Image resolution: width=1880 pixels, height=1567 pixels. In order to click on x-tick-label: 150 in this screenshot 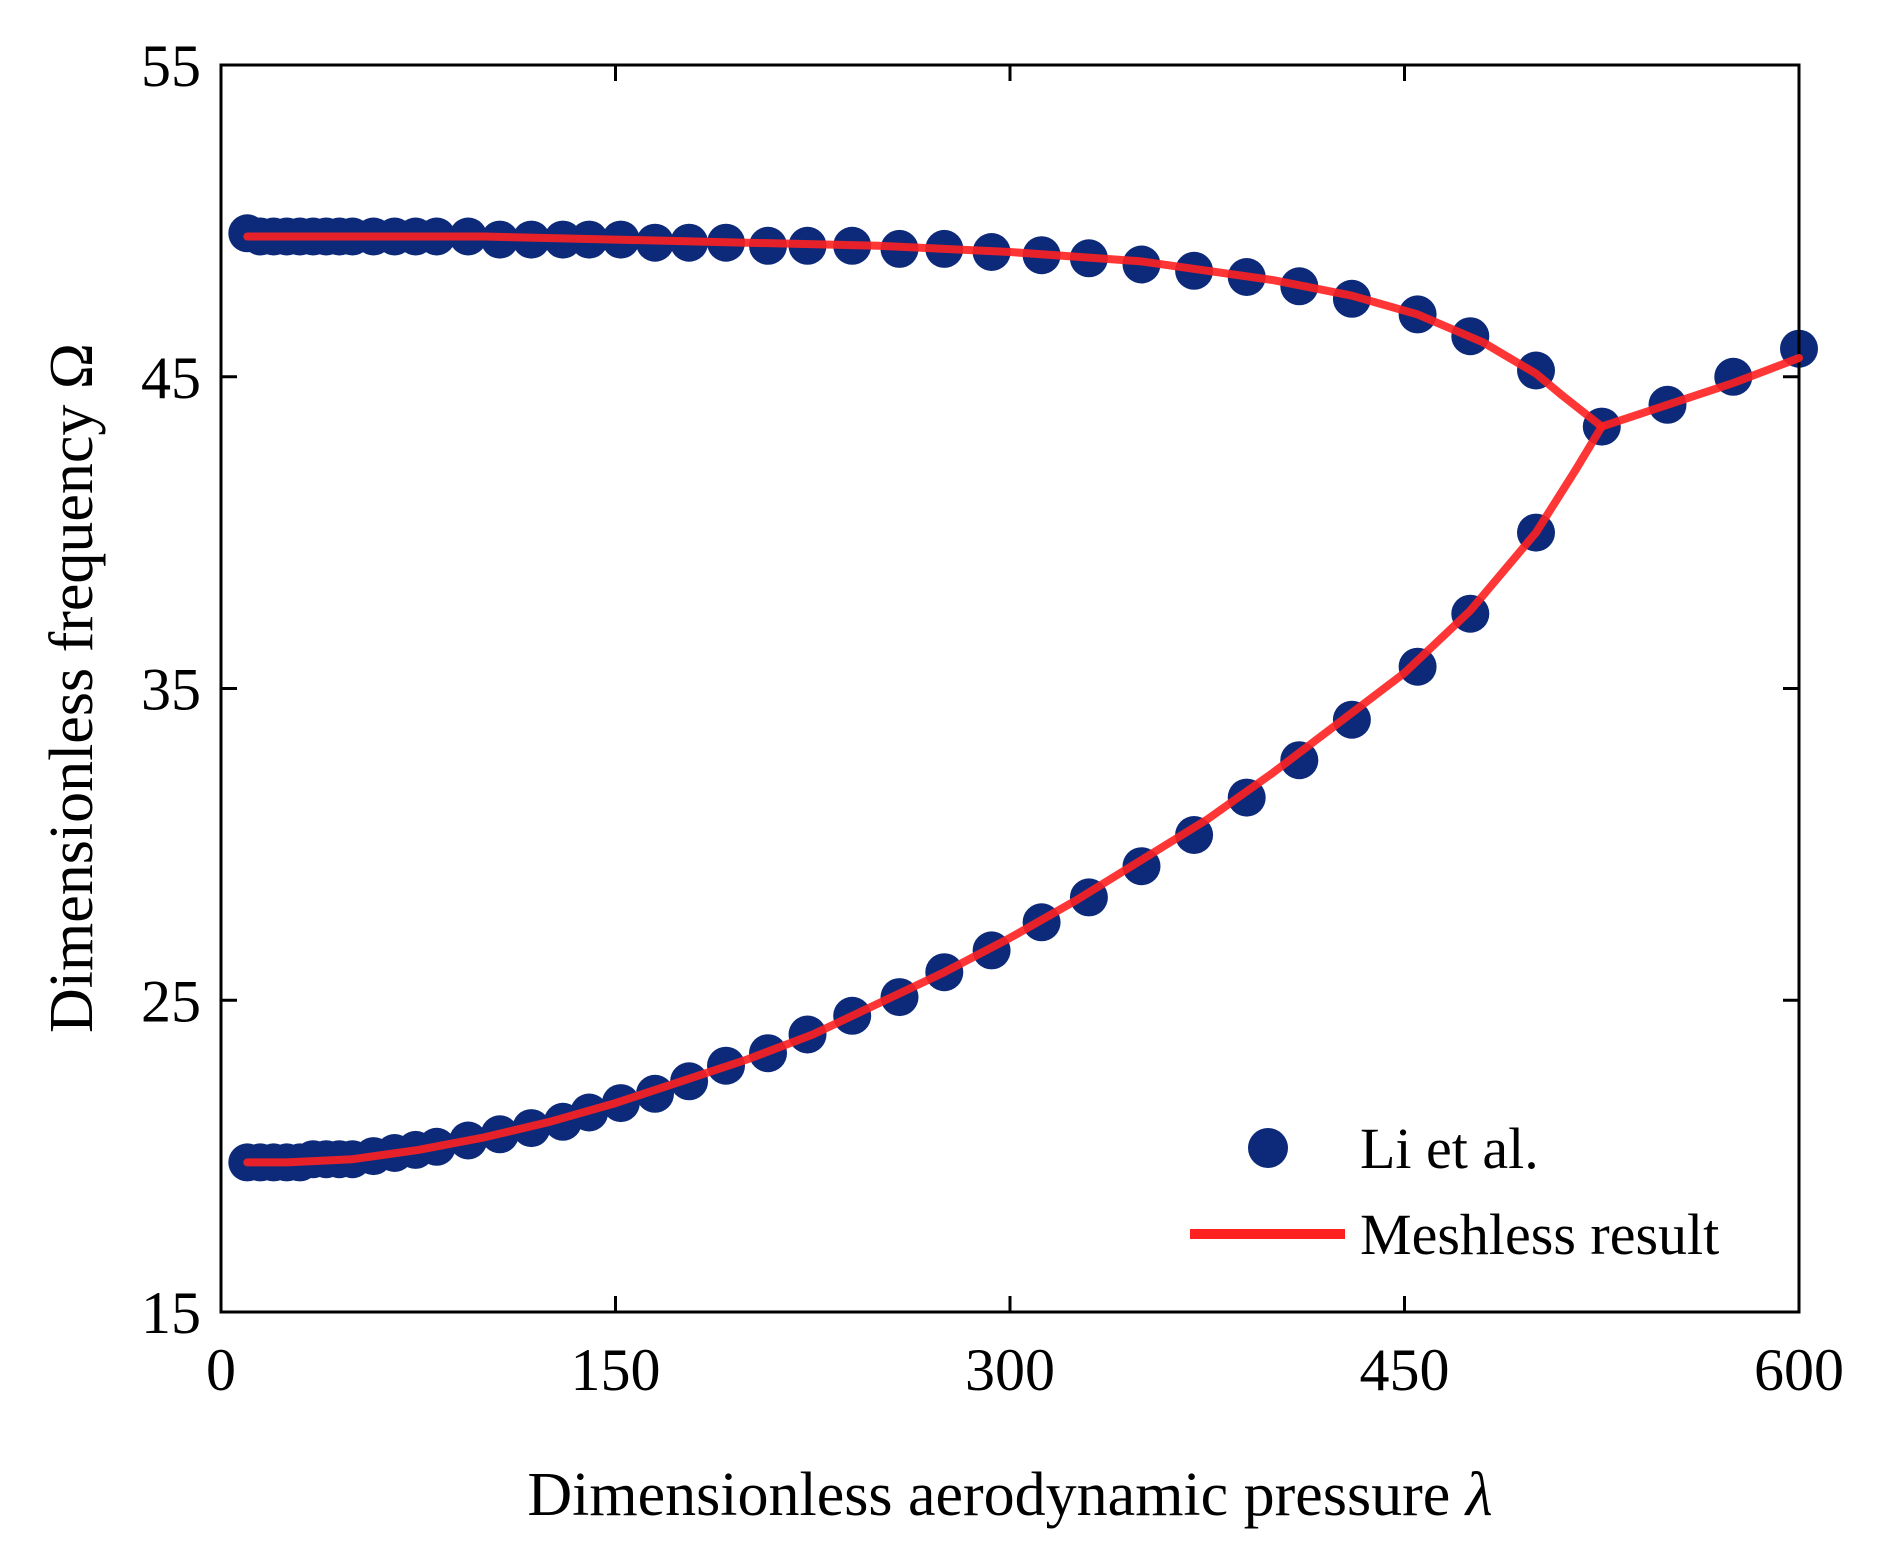, I will do `click(616, 1370)`.